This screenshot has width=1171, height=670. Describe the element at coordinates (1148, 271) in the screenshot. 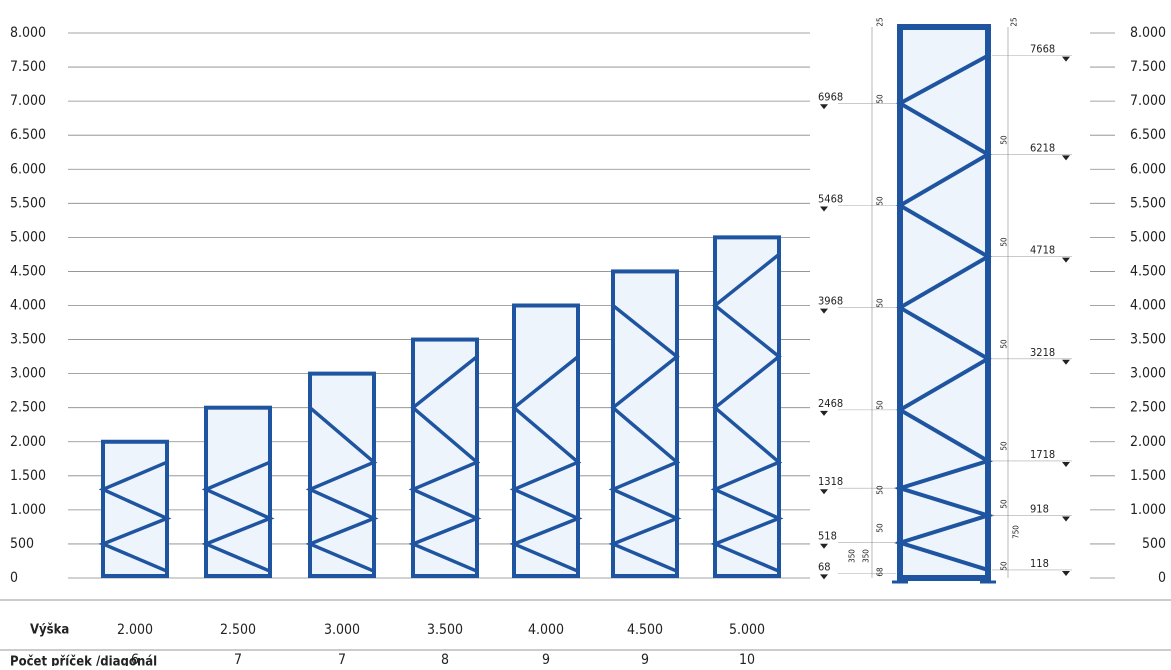

I see `y-tick-label: 4.500` at that location.